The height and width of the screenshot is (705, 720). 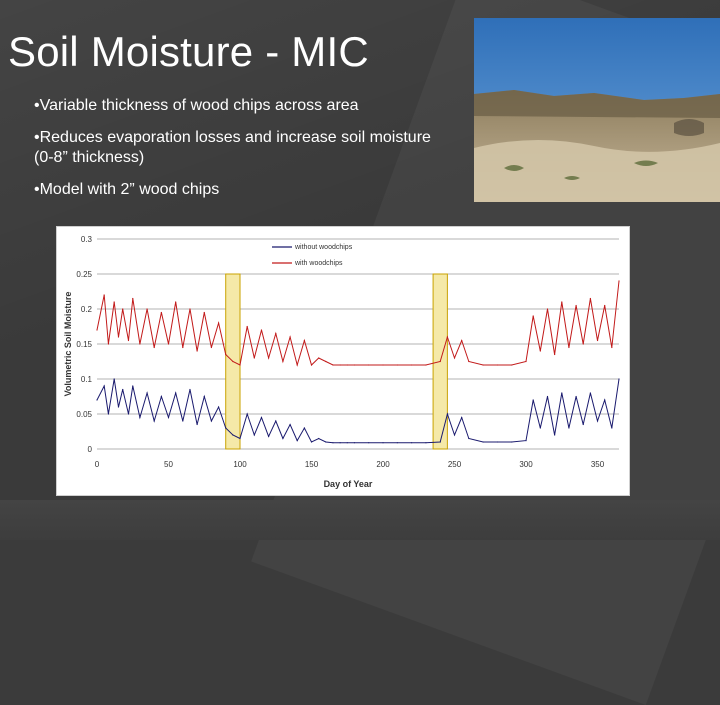 What do you see at coordinates (97, 464) in the screenshot?
I see `x-tick-label: 0` at bounding box center [97, 464].